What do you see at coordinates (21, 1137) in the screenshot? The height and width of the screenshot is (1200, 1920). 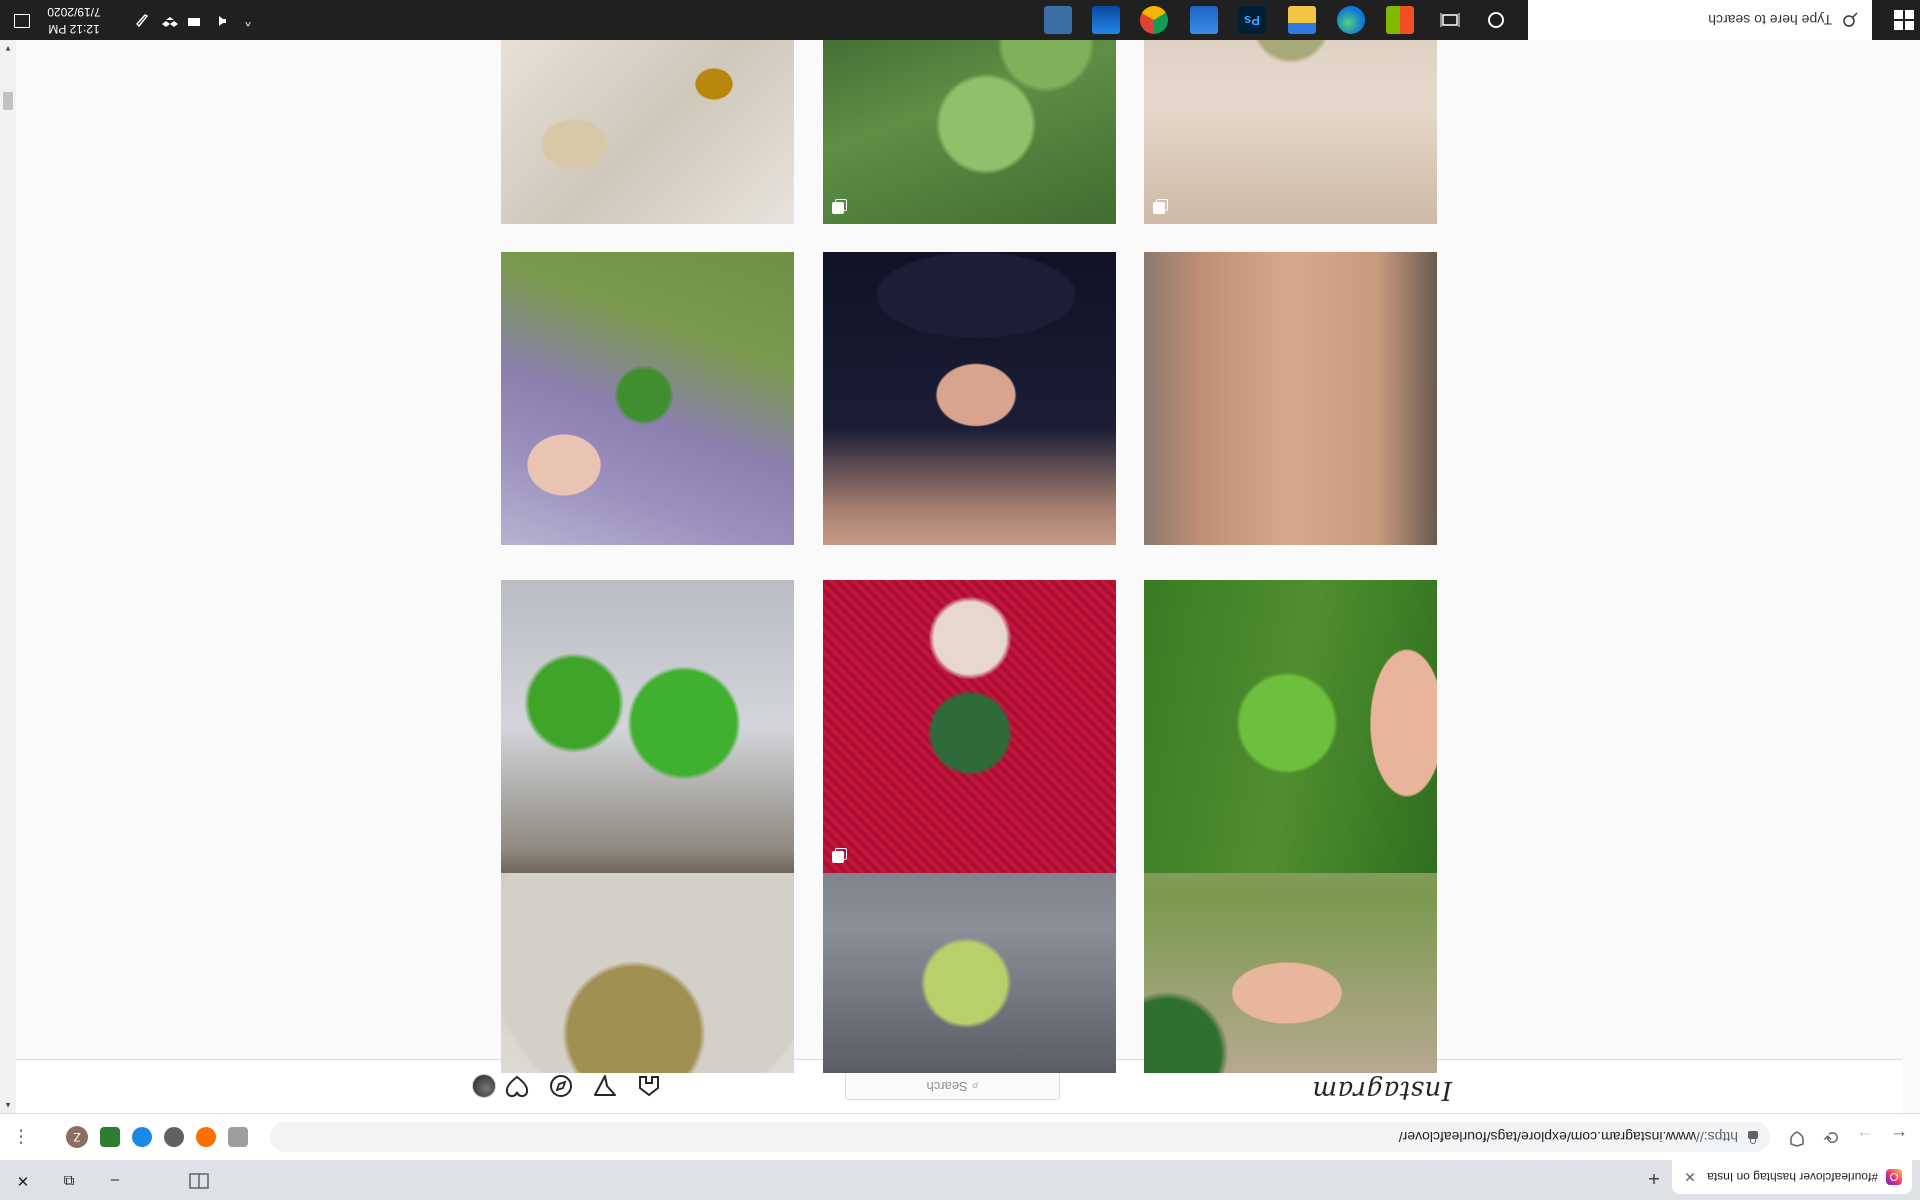 I see `browser-menu-button: ⋮` at bounding box center [21, 1137].